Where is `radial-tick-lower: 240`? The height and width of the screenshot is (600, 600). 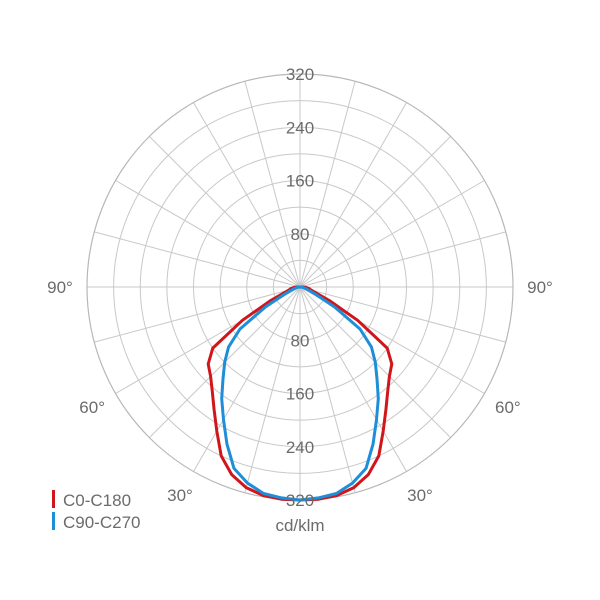
radial-tick-lower: 240 is located at coordinates (300, 447).